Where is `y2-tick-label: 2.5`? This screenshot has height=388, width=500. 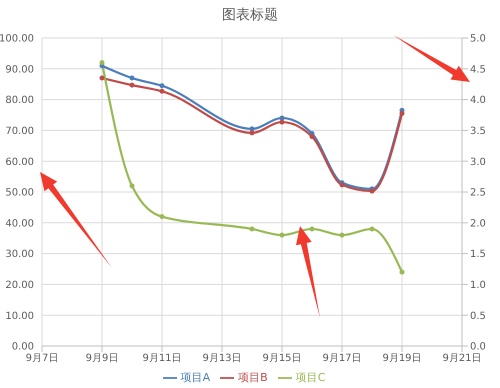 y2-tick-label: 2.5 is located at coordinates (478, 193).